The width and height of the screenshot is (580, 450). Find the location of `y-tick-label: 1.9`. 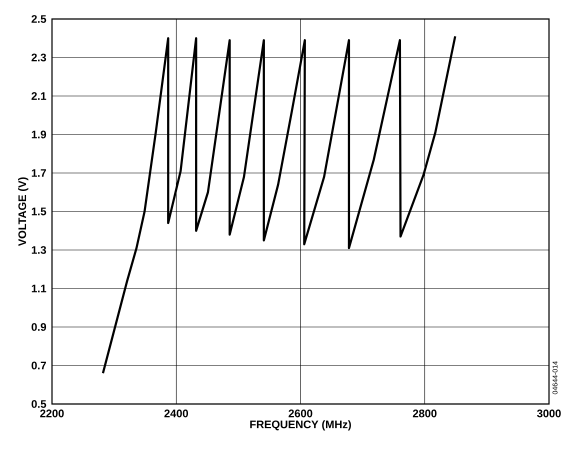

y-tick-label: 1.9 is located at coordinates (39, 134).